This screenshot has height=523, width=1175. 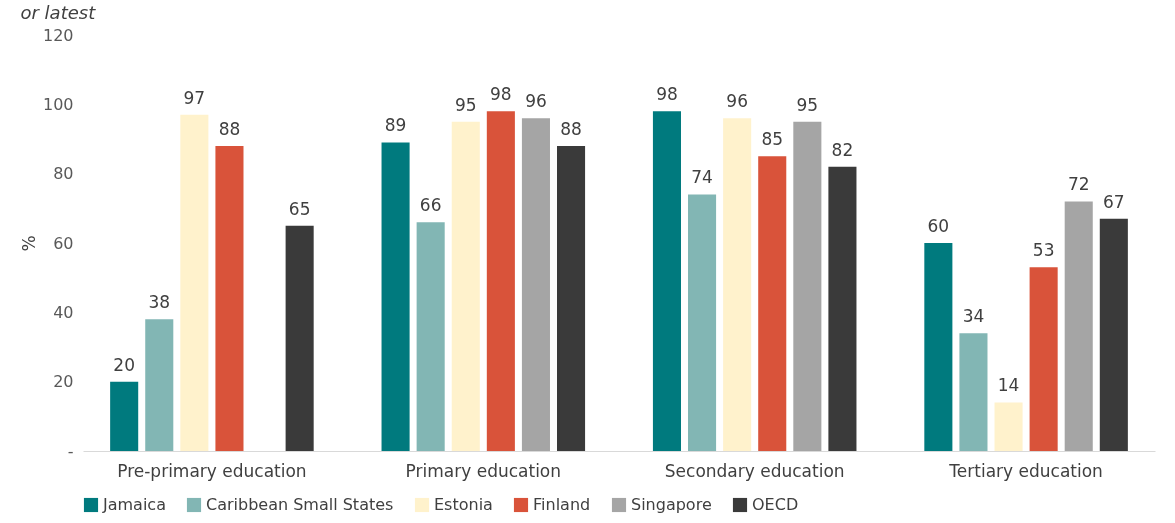 I want to click on legend-label: Estonia, so click(x=463, y=504).